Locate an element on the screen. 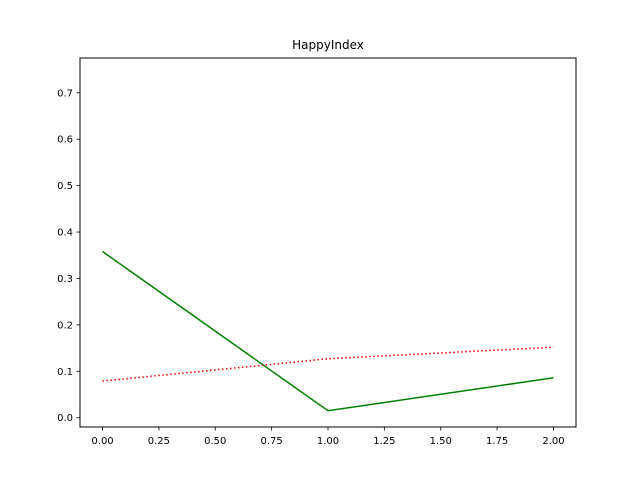  x-tick-label: 2.00 is located at coordinates (553, 441).